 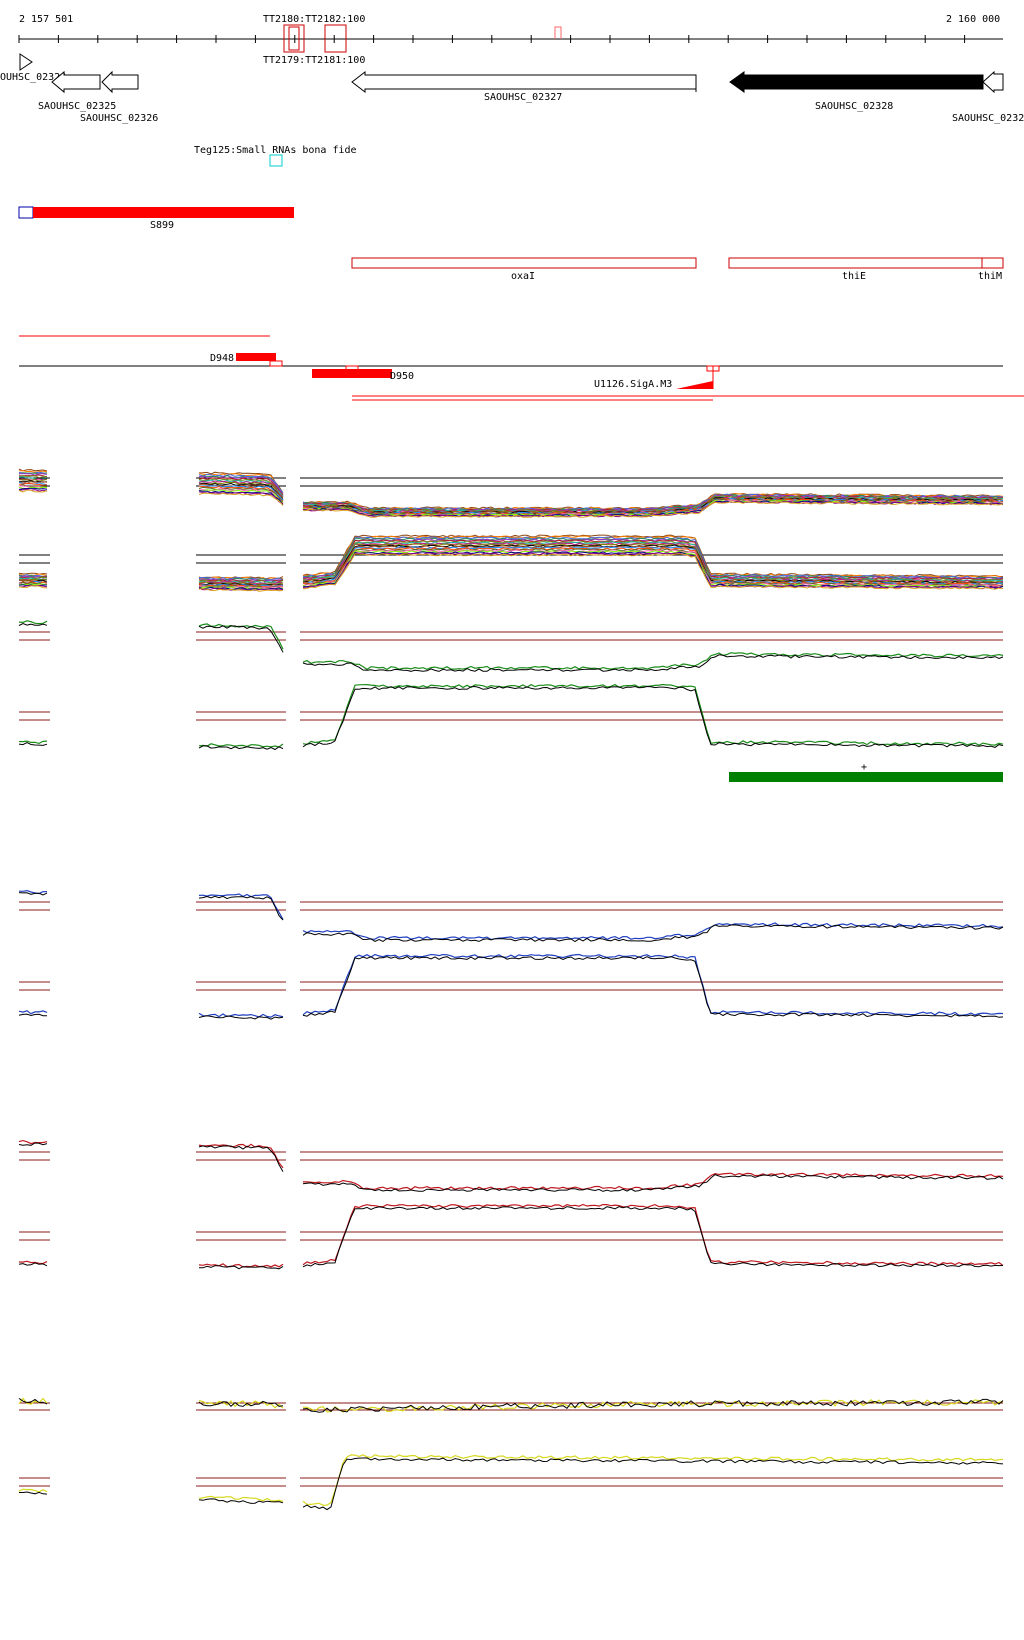 I want to click on small-peak-mark, so click(x=558, y=32).